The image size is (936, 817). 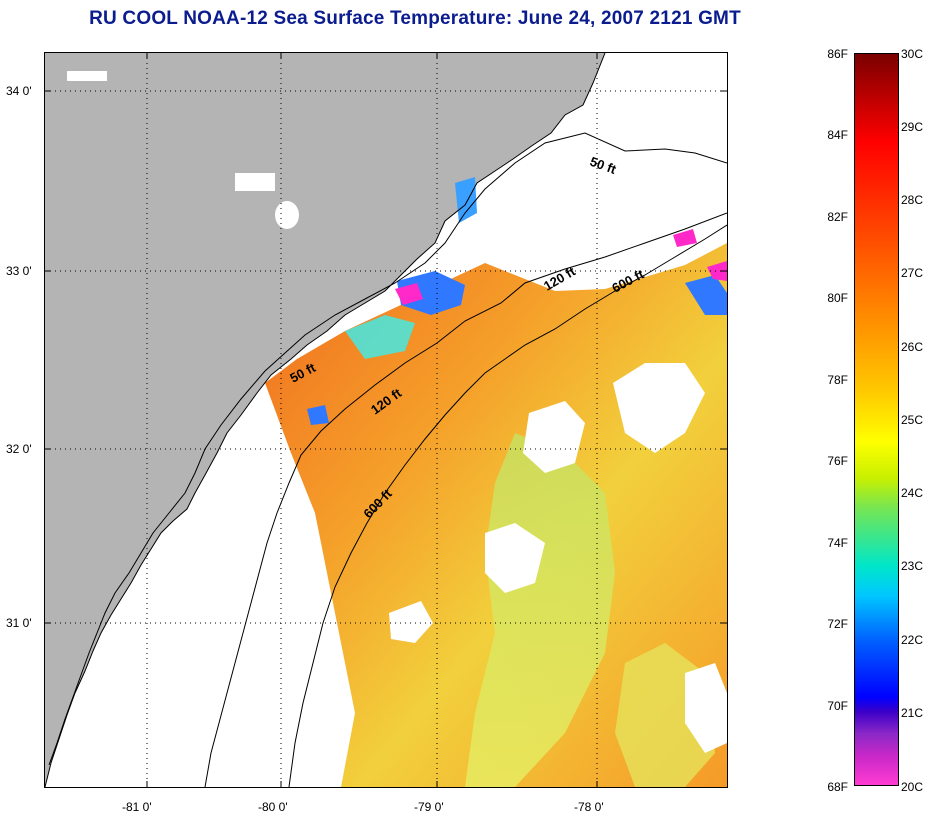 I want to click on colorbar-c-label: 29C, so click(x=912, y=127).